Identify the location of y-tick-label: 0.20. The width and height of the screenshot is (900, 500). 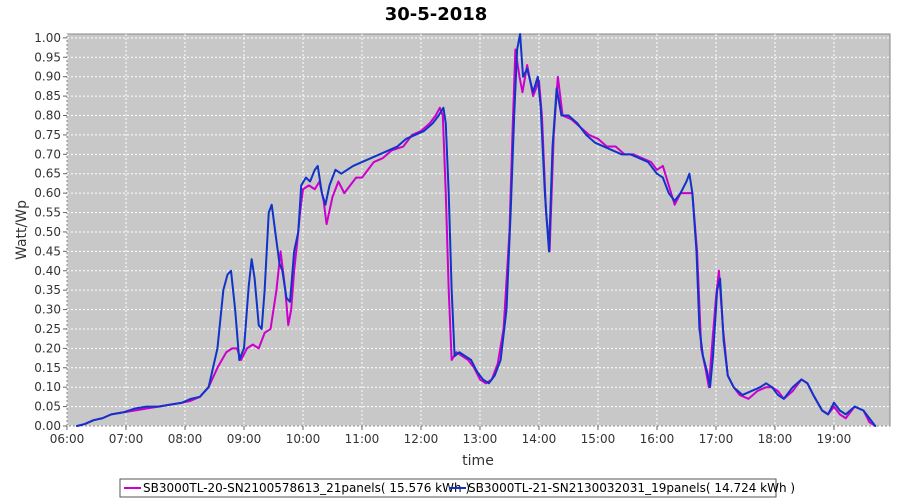
(47, 348).